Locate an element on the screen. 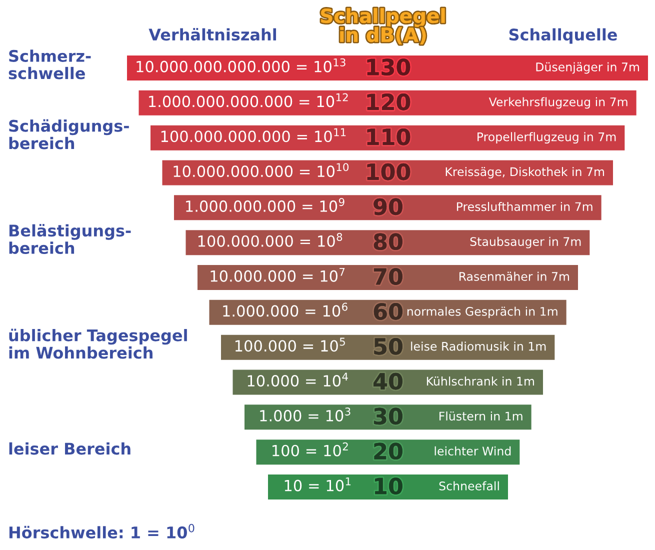 This screenshot has width=655, height=550. category-label: normales Gespräch in 1m is located at coordinates (482, 312).